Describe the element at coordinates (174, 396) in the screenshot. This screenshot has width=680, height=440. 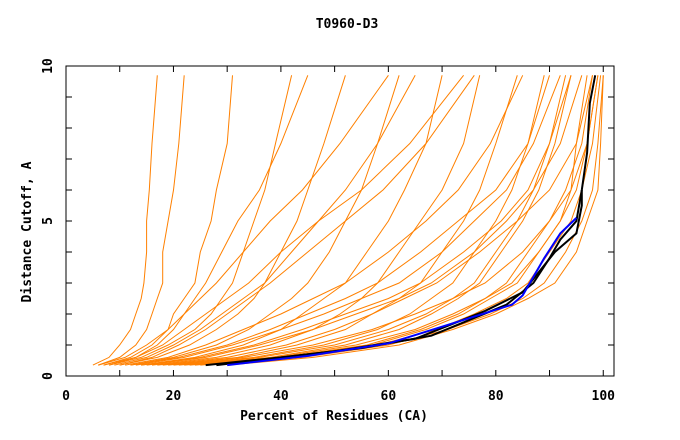
I see `x-tick-label: 20` at that location.